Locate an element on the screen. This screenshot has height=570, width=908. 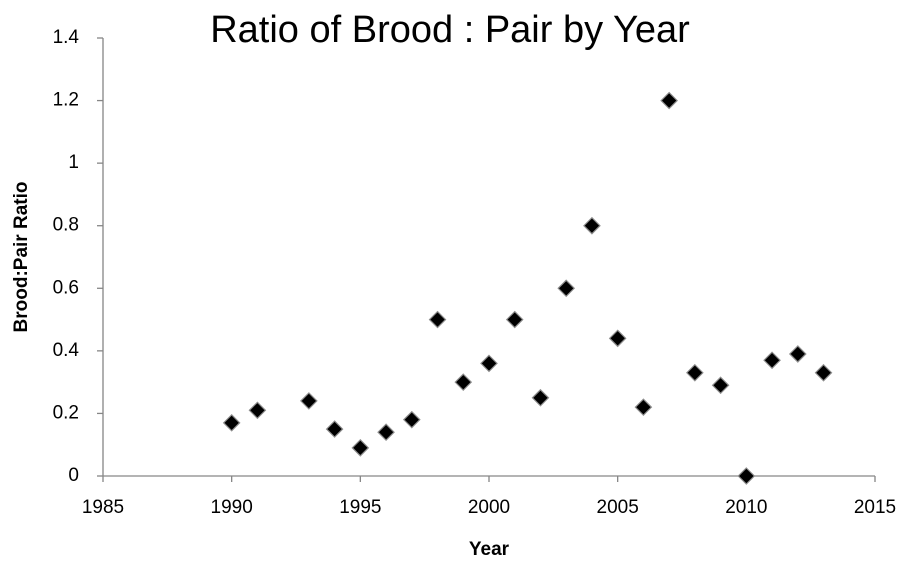
y-tick-label: 0.6 is located at coordinates (66, 287).